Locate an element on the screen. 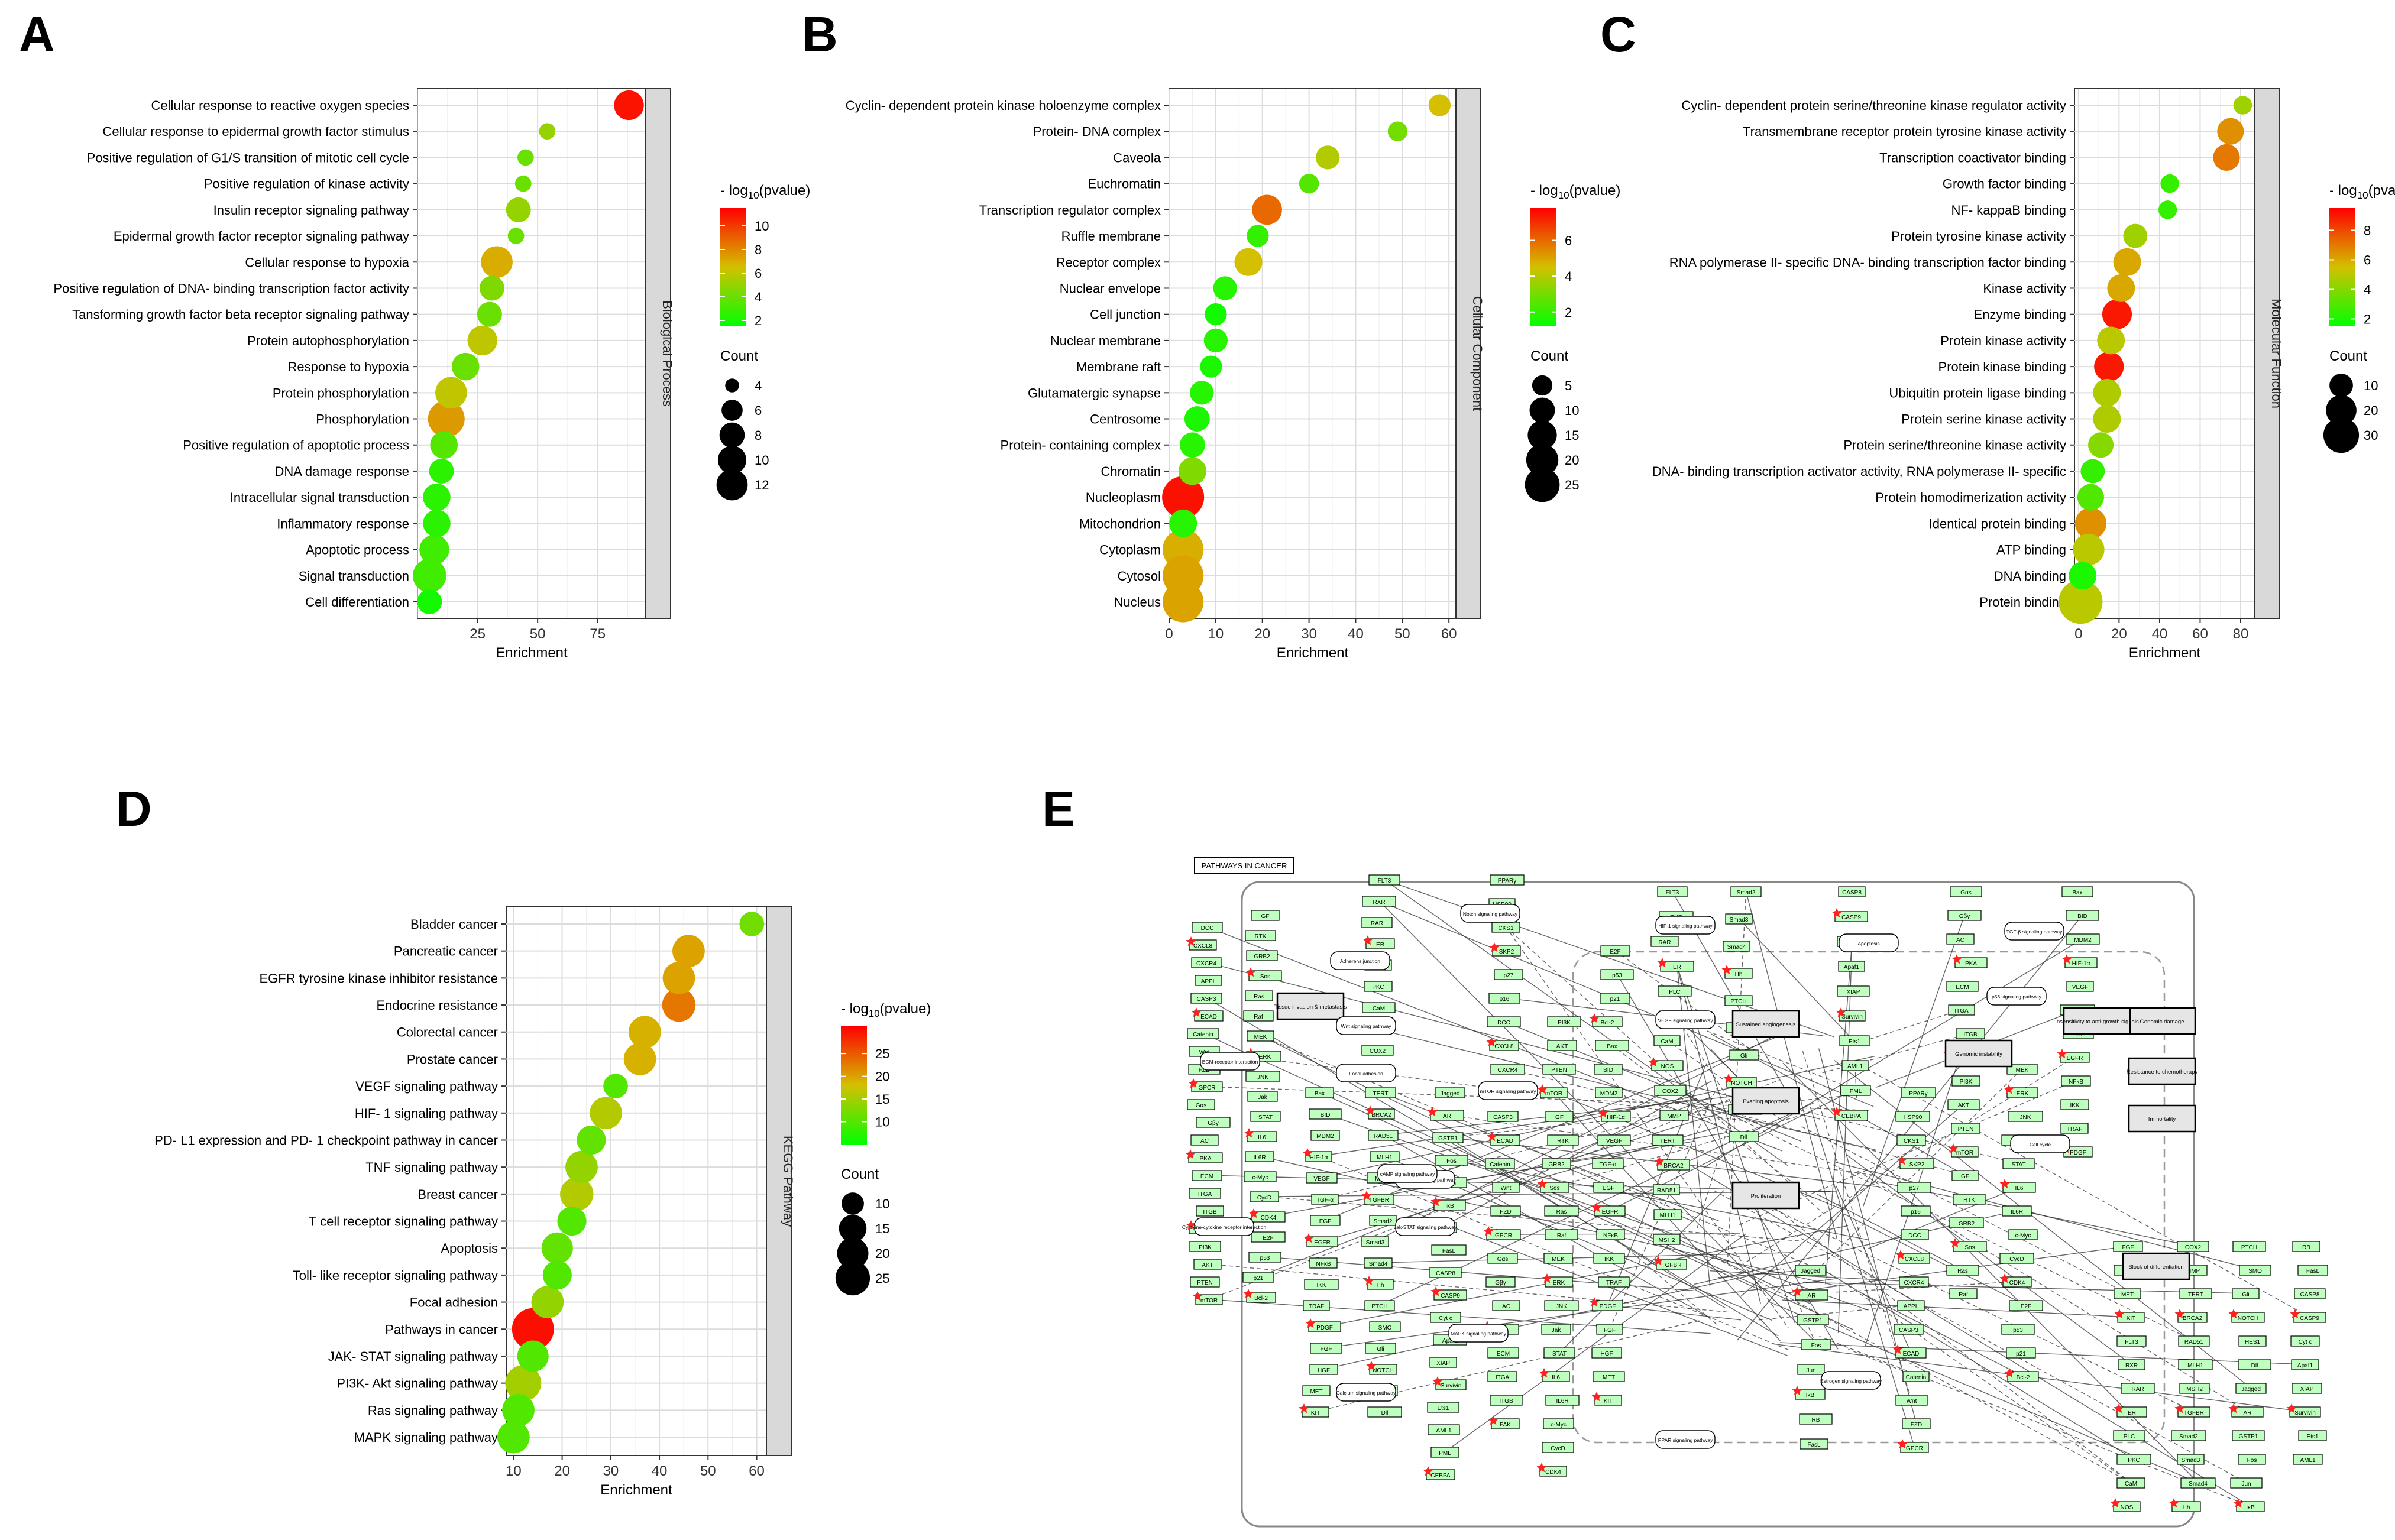 The height and width of the screenshot is (1540, 2395). point-identical-protein-binding is located at coordinates (2090, 523).